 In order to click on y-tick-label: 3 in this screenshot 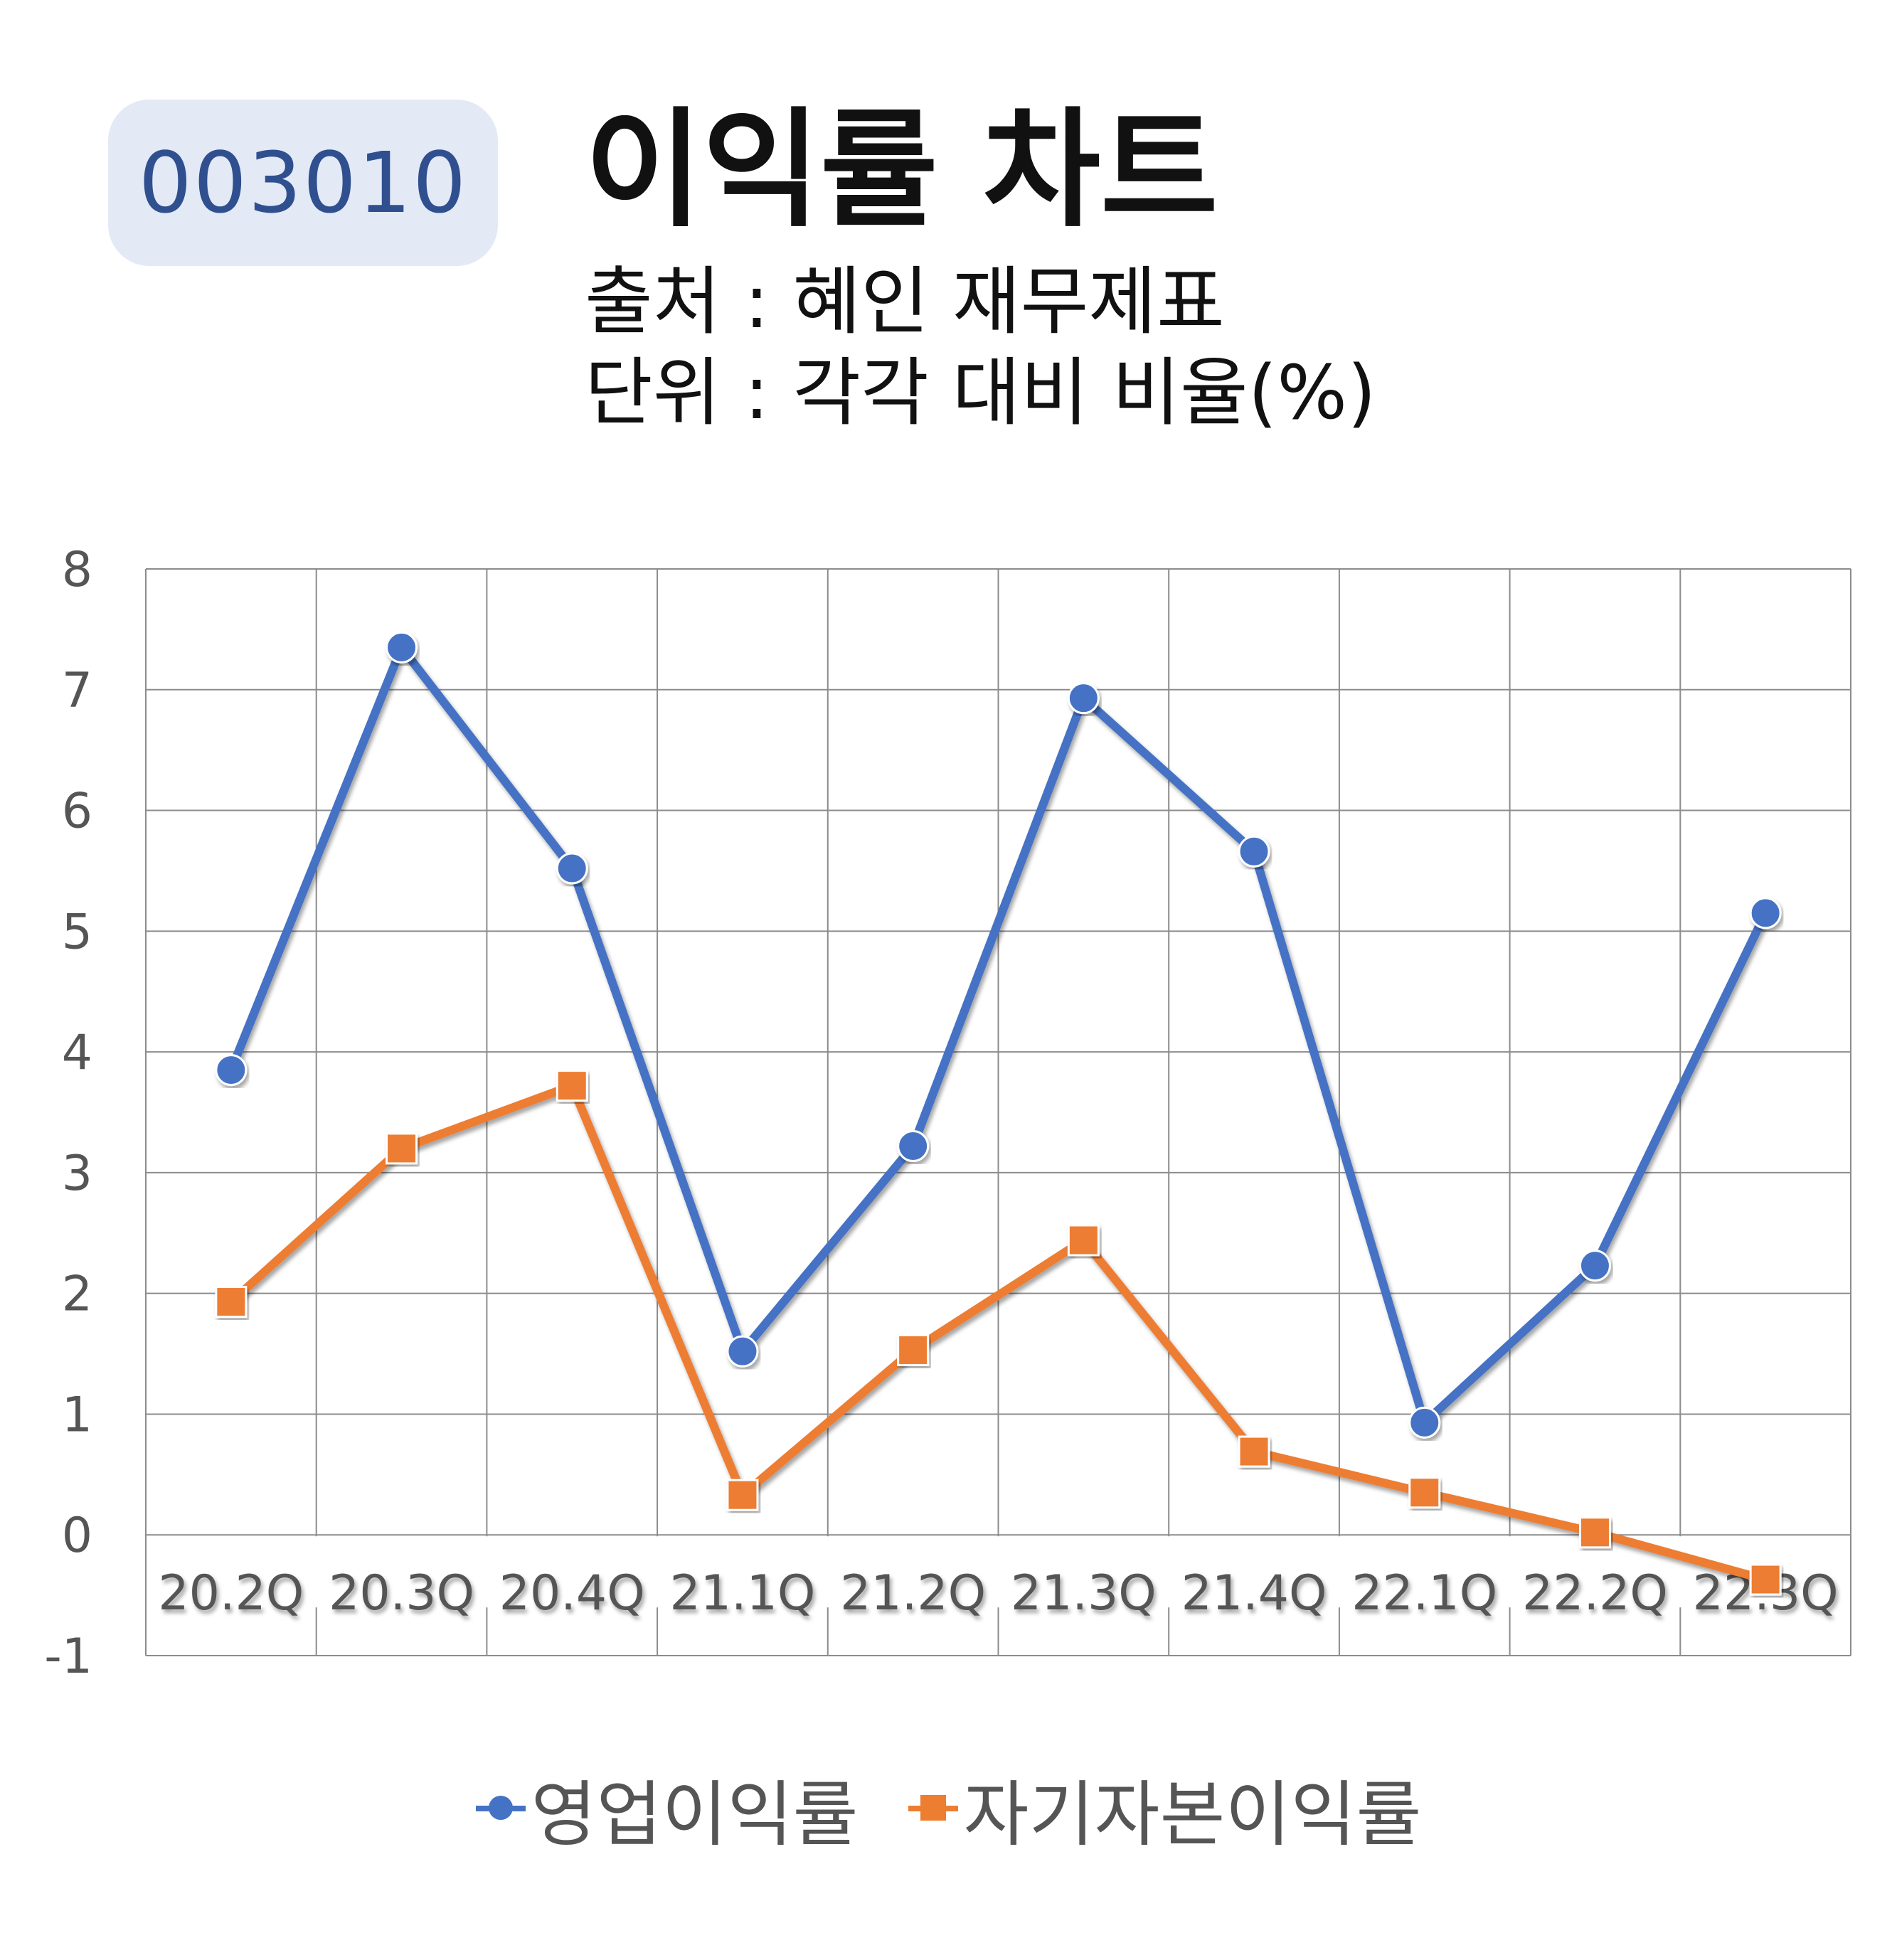, I will do `click(77, 1174)`.